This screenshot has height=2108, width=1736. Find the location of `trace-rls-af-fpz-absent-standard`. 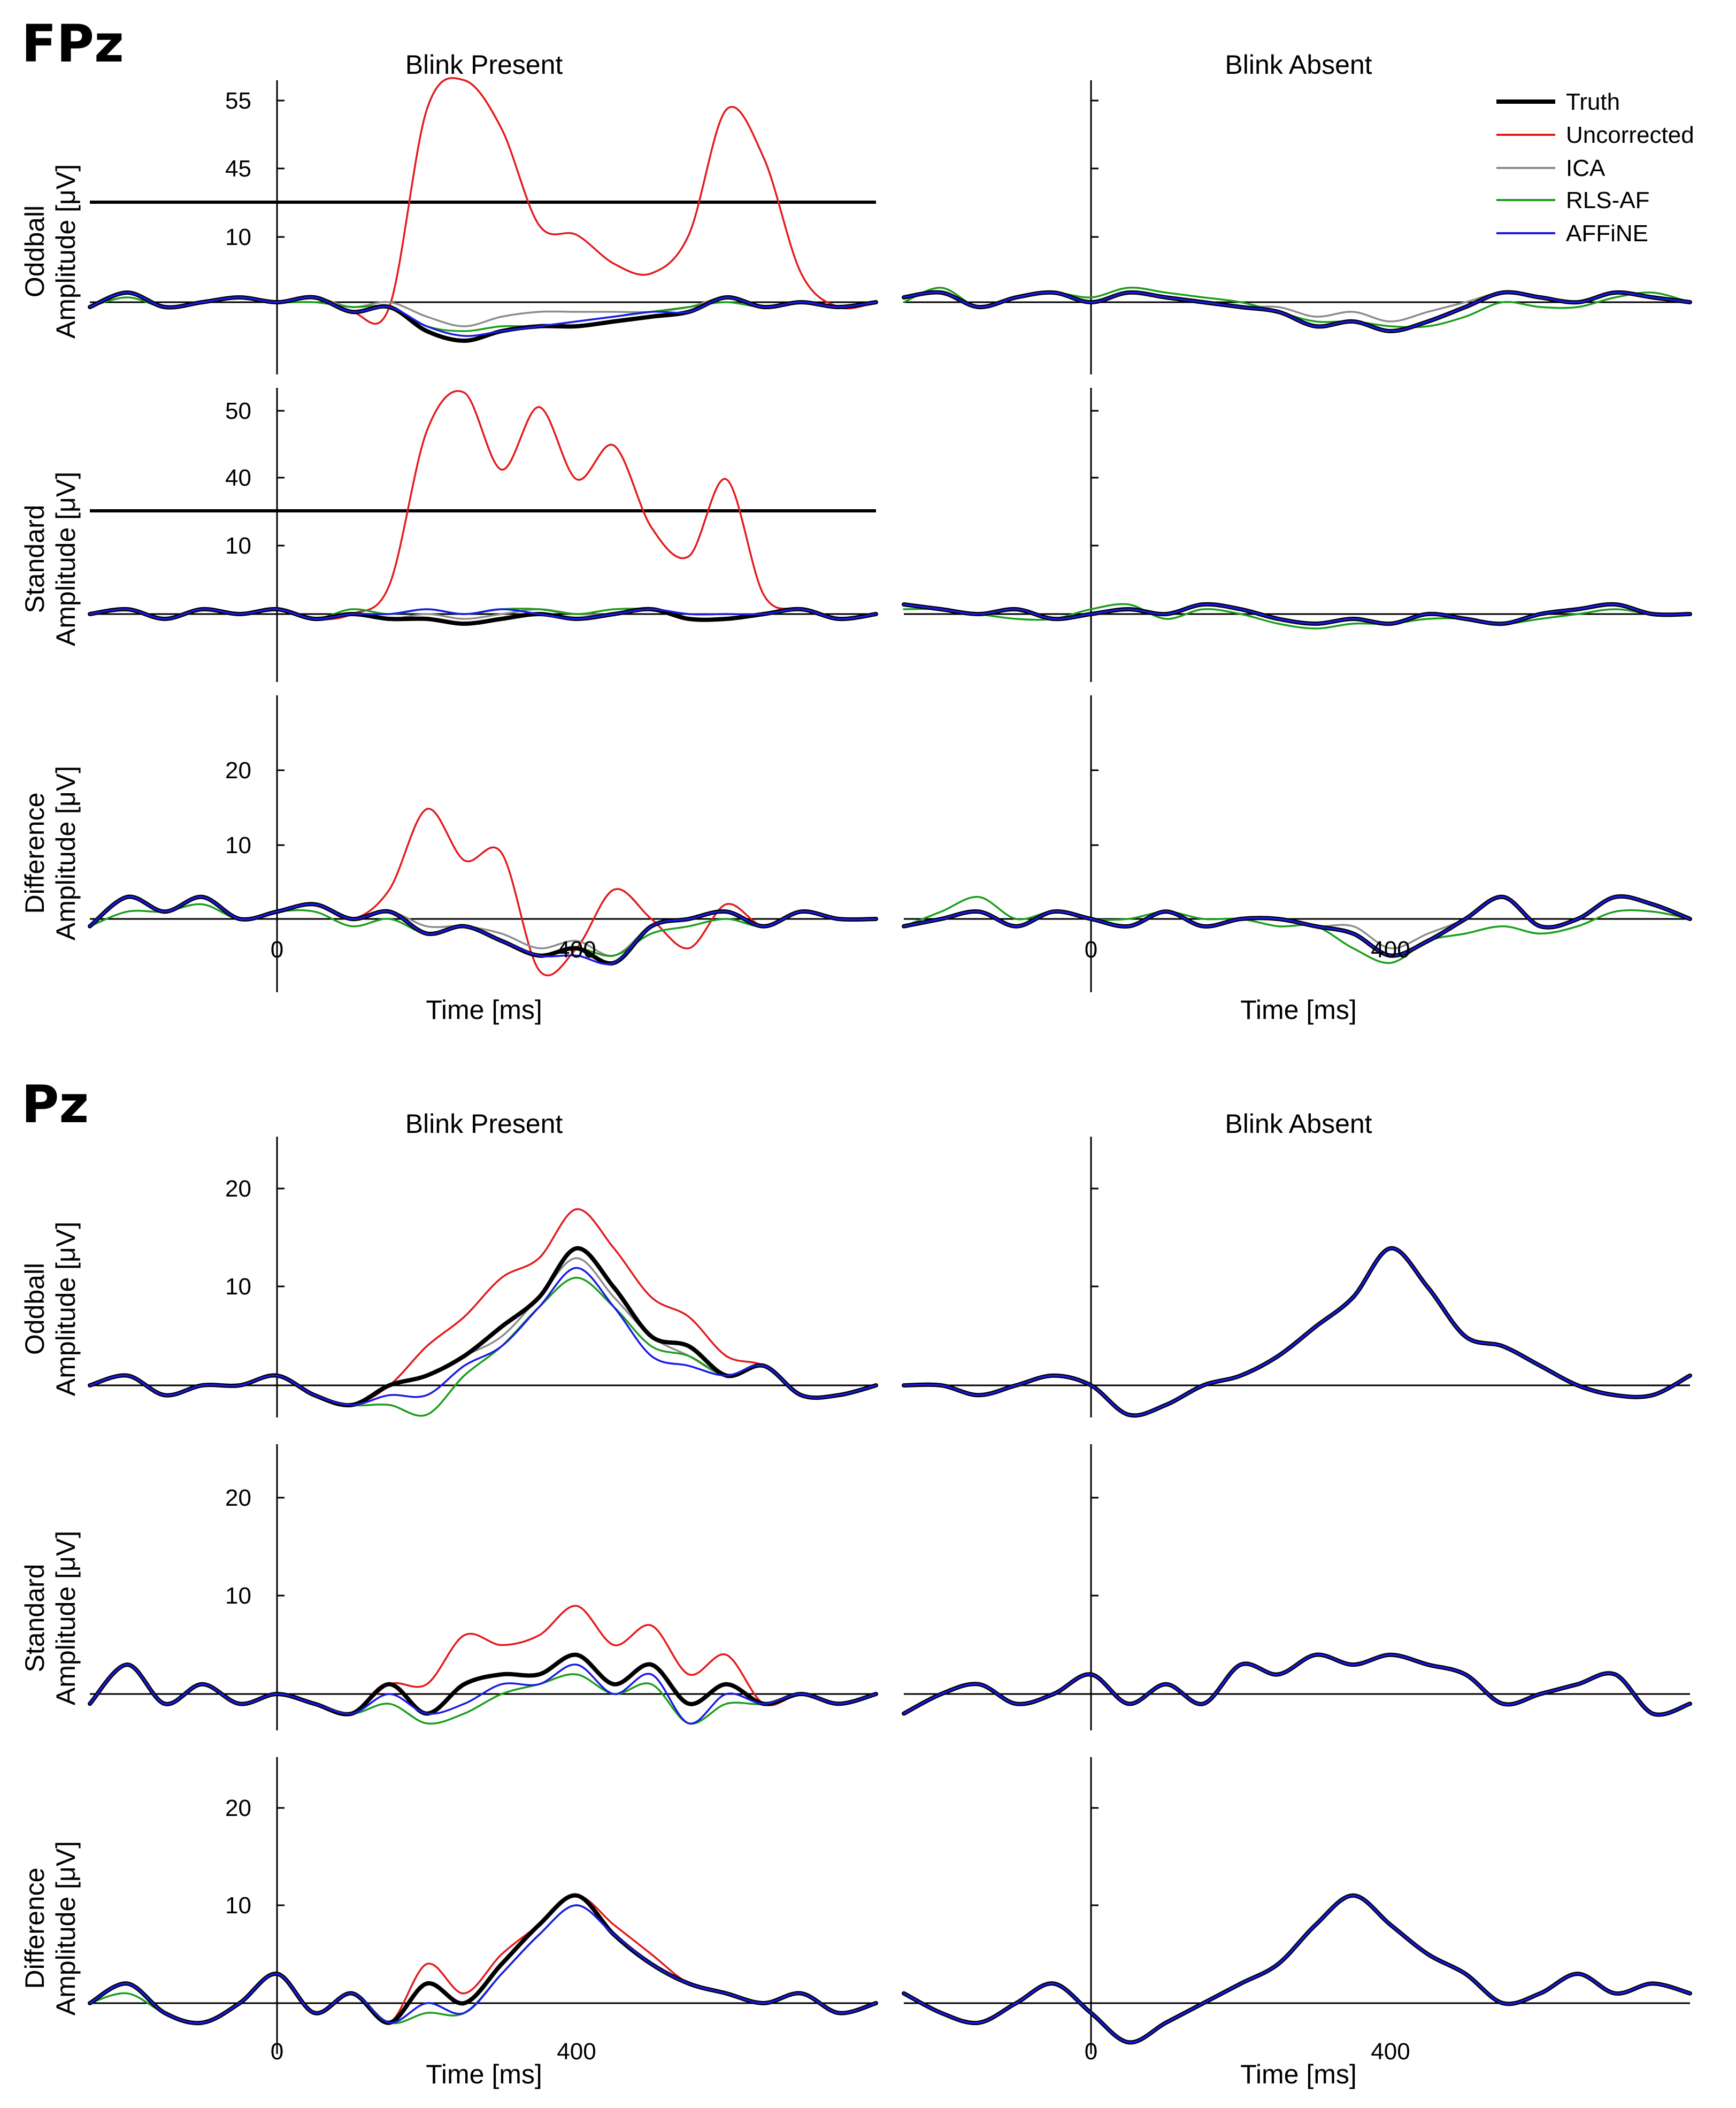

trace-rls-af-fpz-absent-standard is located at coordinates (1297, 617).